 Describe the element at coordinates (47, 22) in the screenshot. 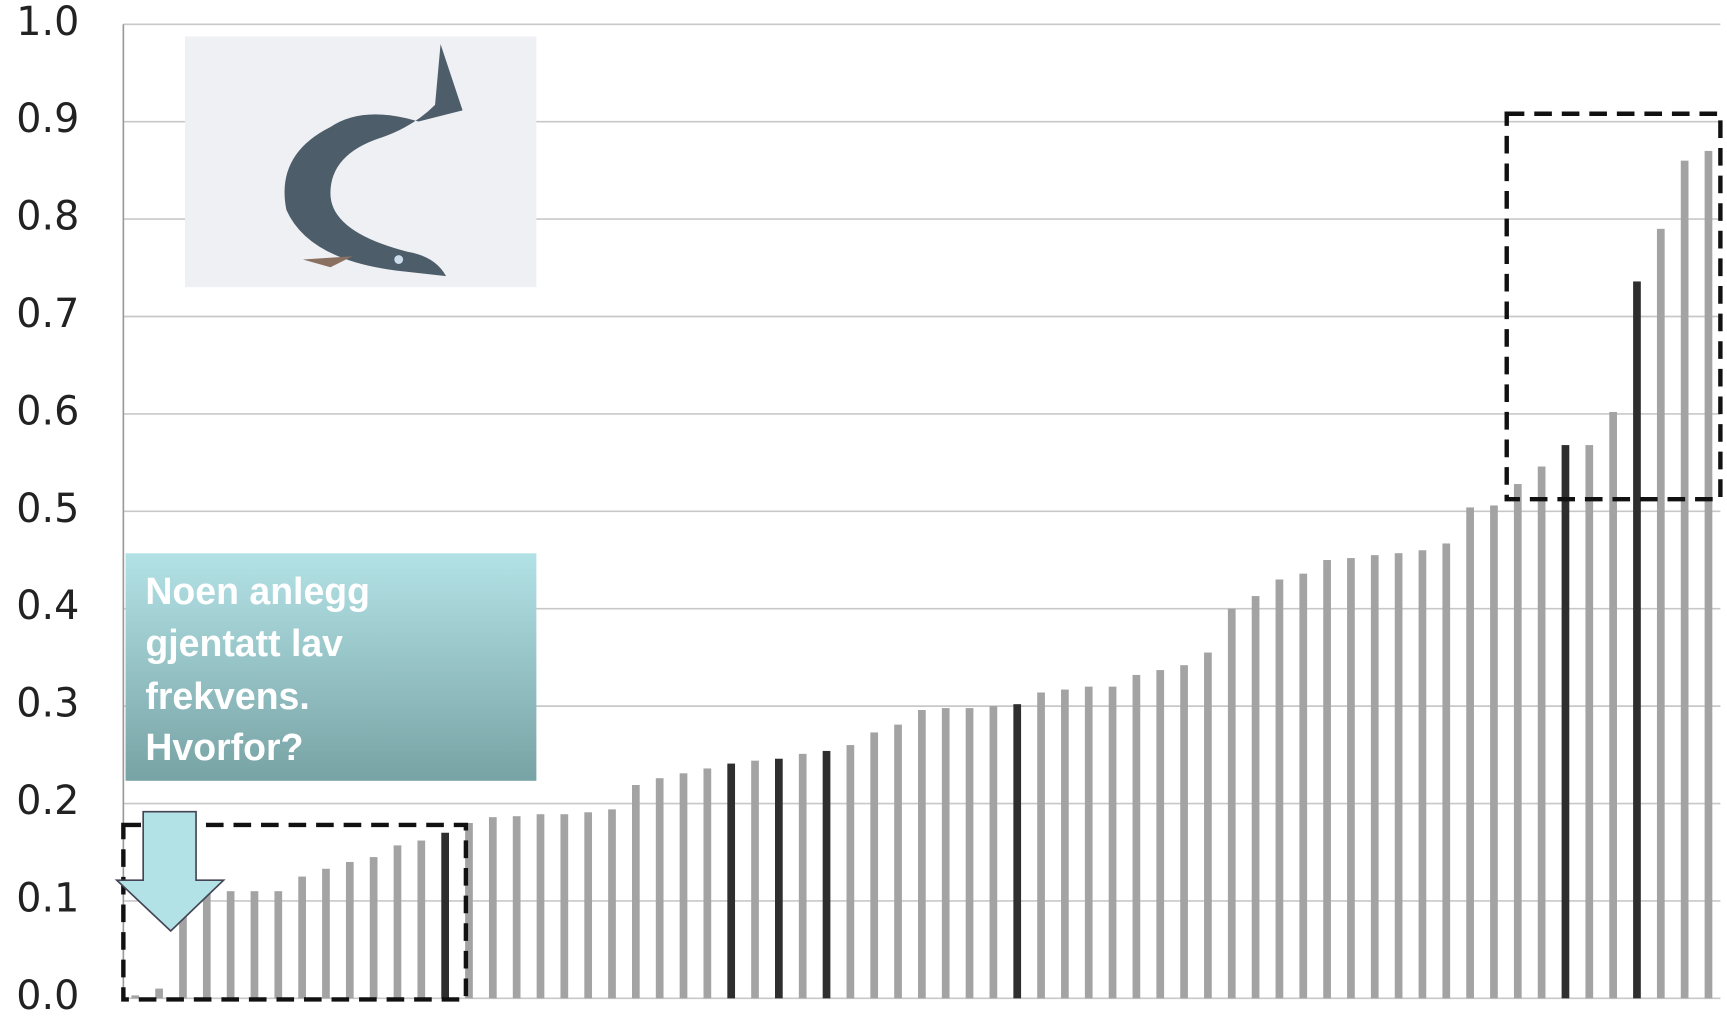

I see `y-tick-label: 1.0` at that location.